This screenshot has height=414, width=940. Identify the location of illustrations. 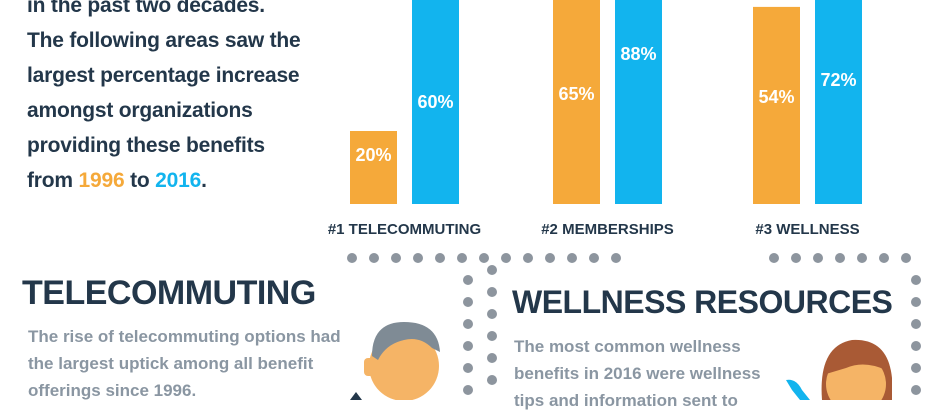
(621, 361).